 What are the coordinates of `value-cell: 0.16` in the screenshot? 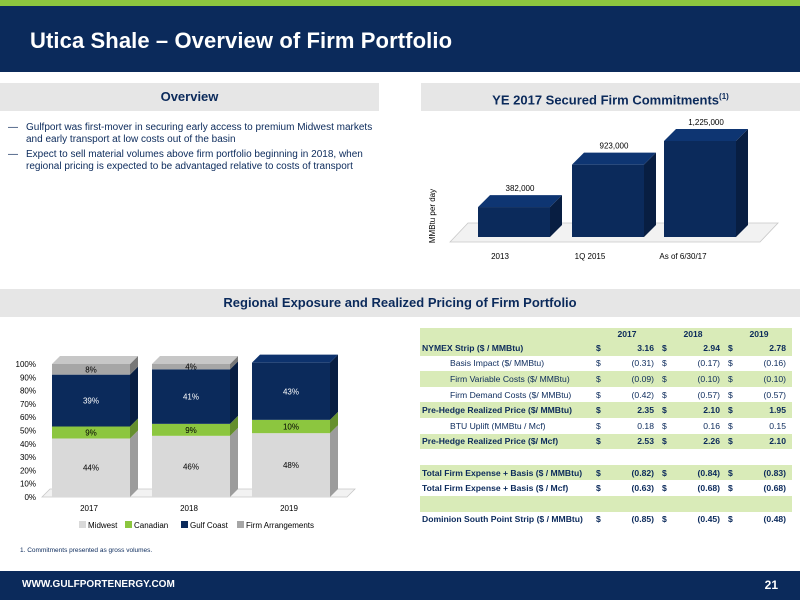 It's located at (701, 425).